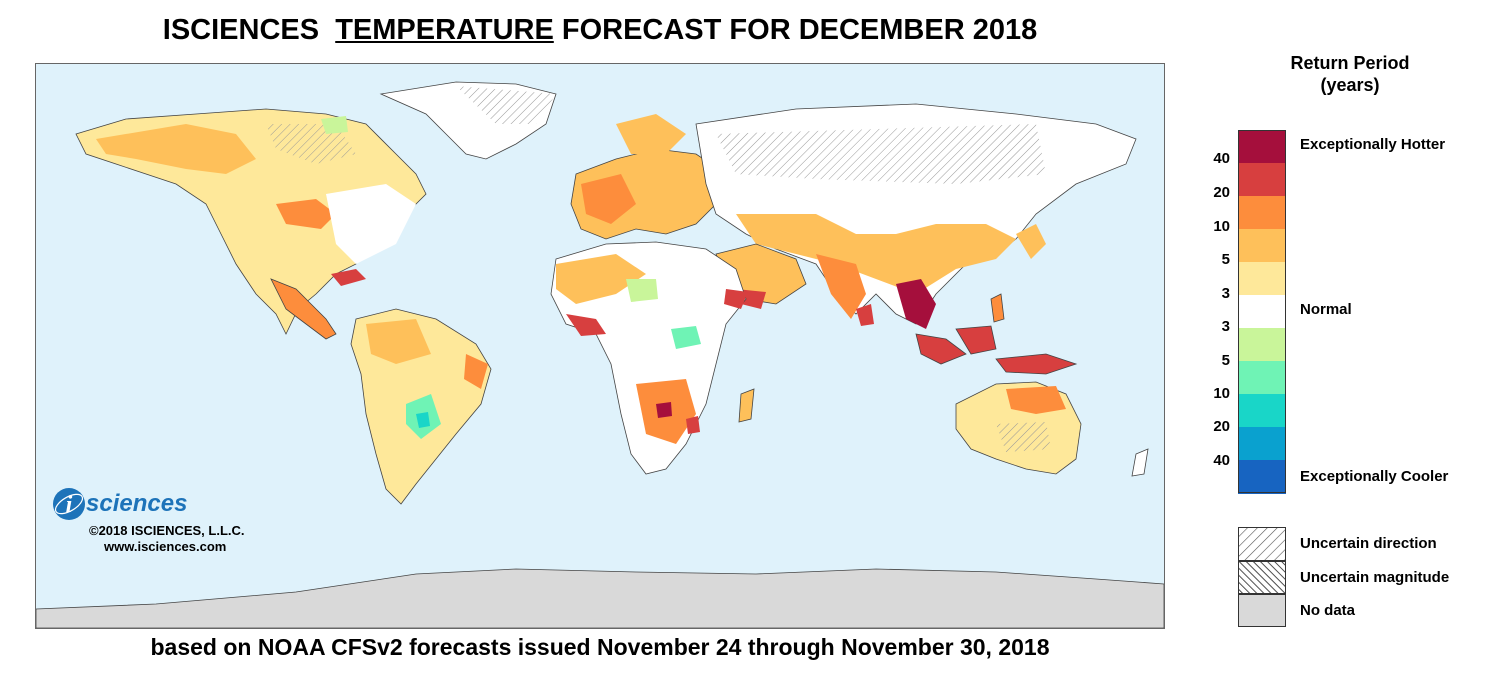  I want to click on legend-label-hotter: Exceptionally Hotter, so click(1373, 144).